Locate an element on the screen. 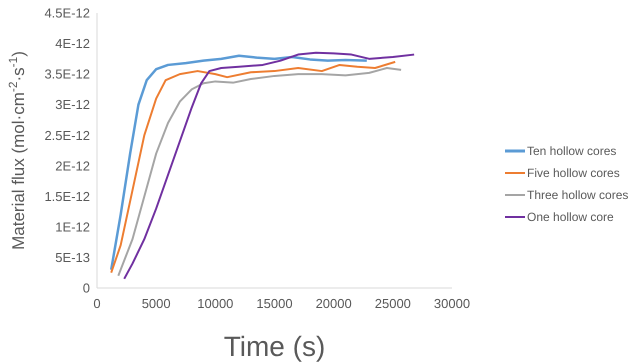 The image size is (632, 364). x-tick-label: 25000 is located at coordinates (392, 303).